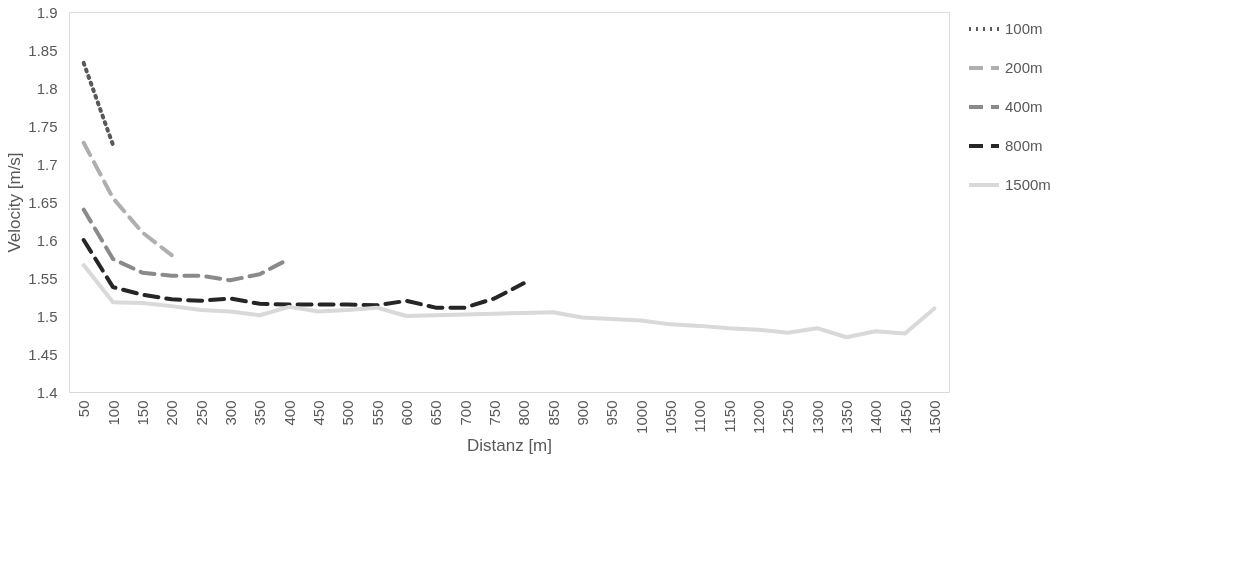  What do you see at coordinates (876, 417) in the screenshot?
I see `x-tick-label: 1400` at bounding box center [876, 417].